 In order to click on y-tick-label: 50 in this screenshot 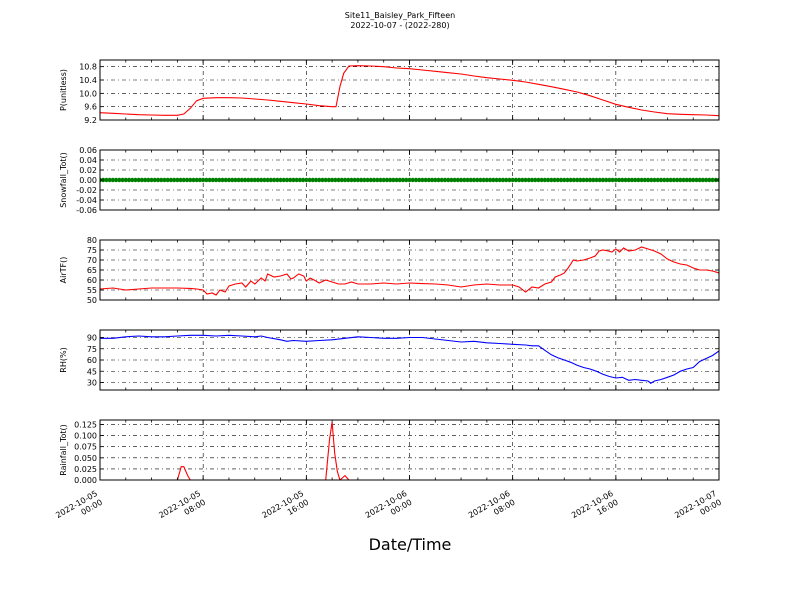, I will do `click(92, 300)`.